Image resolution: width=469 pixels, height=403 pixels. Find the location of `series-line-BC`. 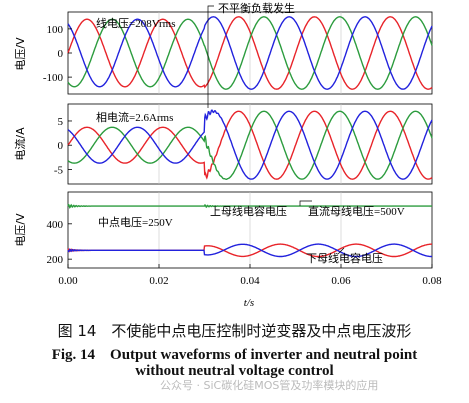

series-line-BC is located at coordinates (250, 53).